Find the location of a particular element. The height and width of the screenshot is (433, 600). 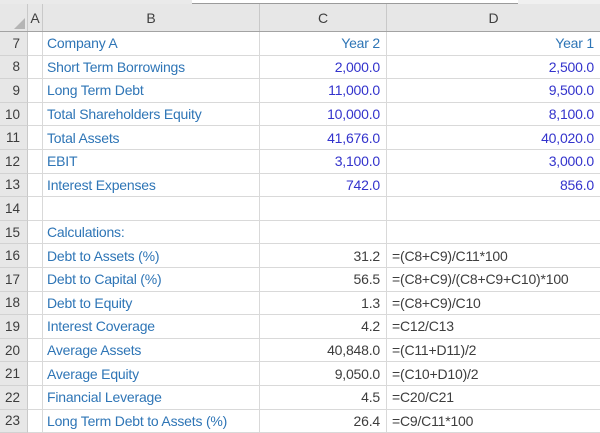

cell-C13: 742.0 is located at coordinates (323, 185).